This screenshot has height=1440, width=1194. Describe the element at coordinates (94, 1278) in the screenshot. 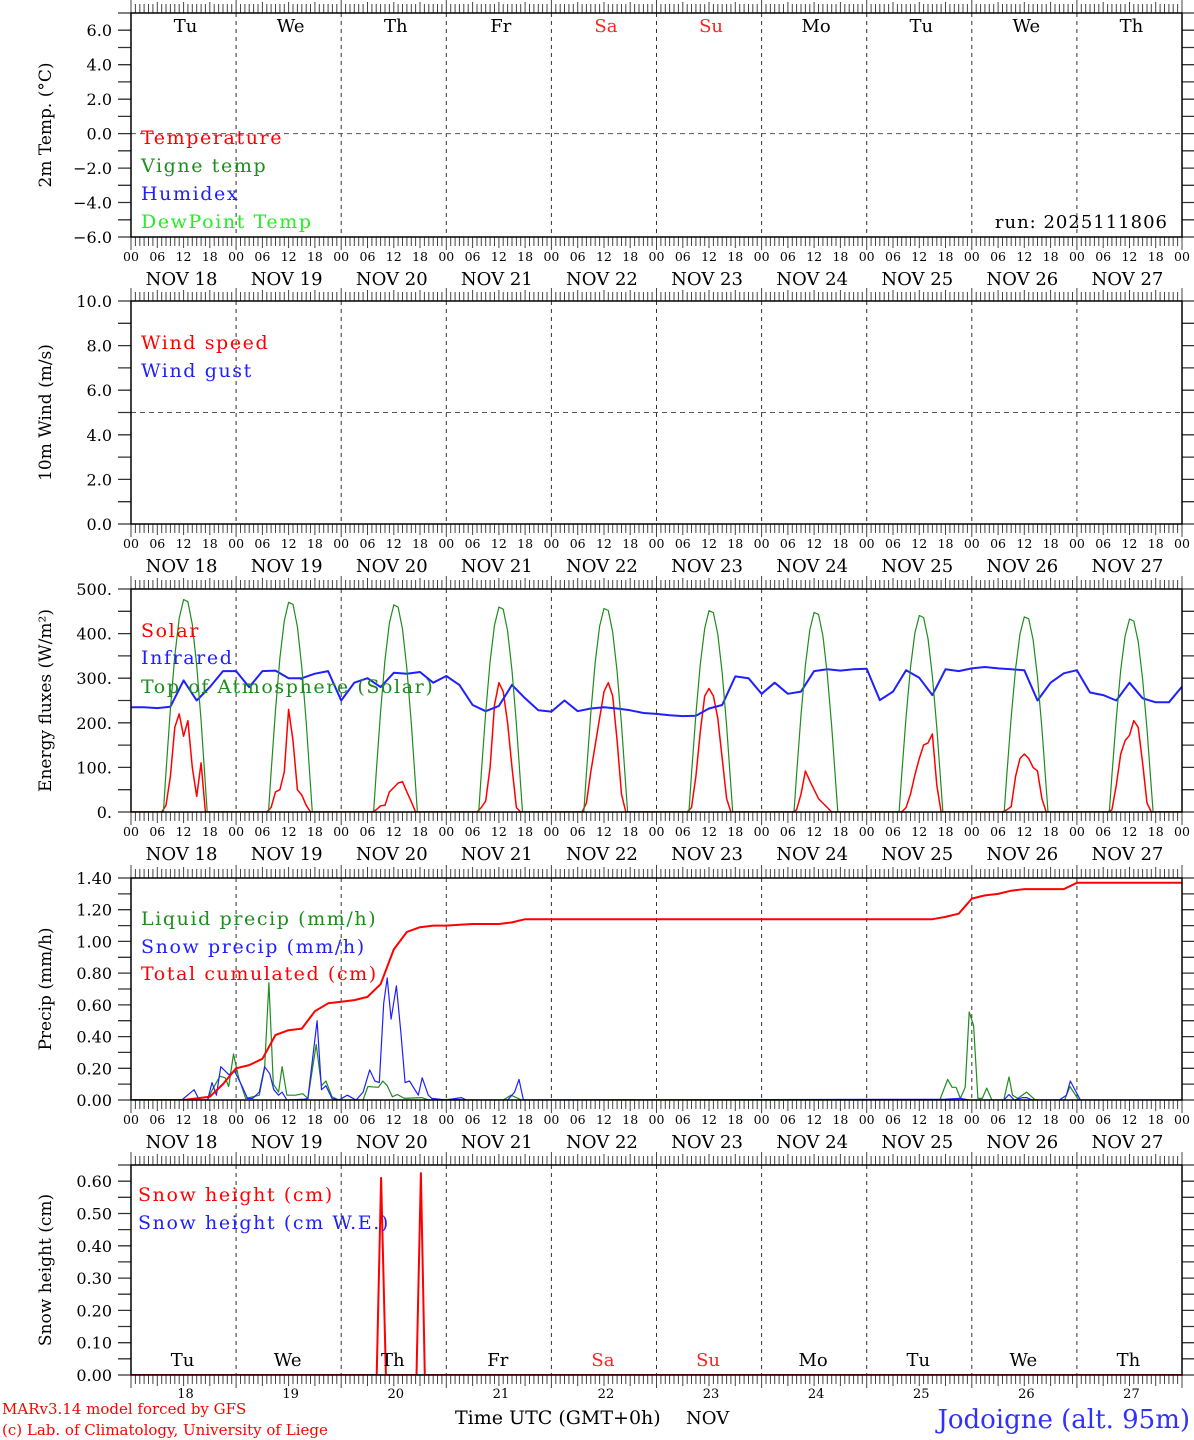

I see `y-tick-label: 0.30` at that location.